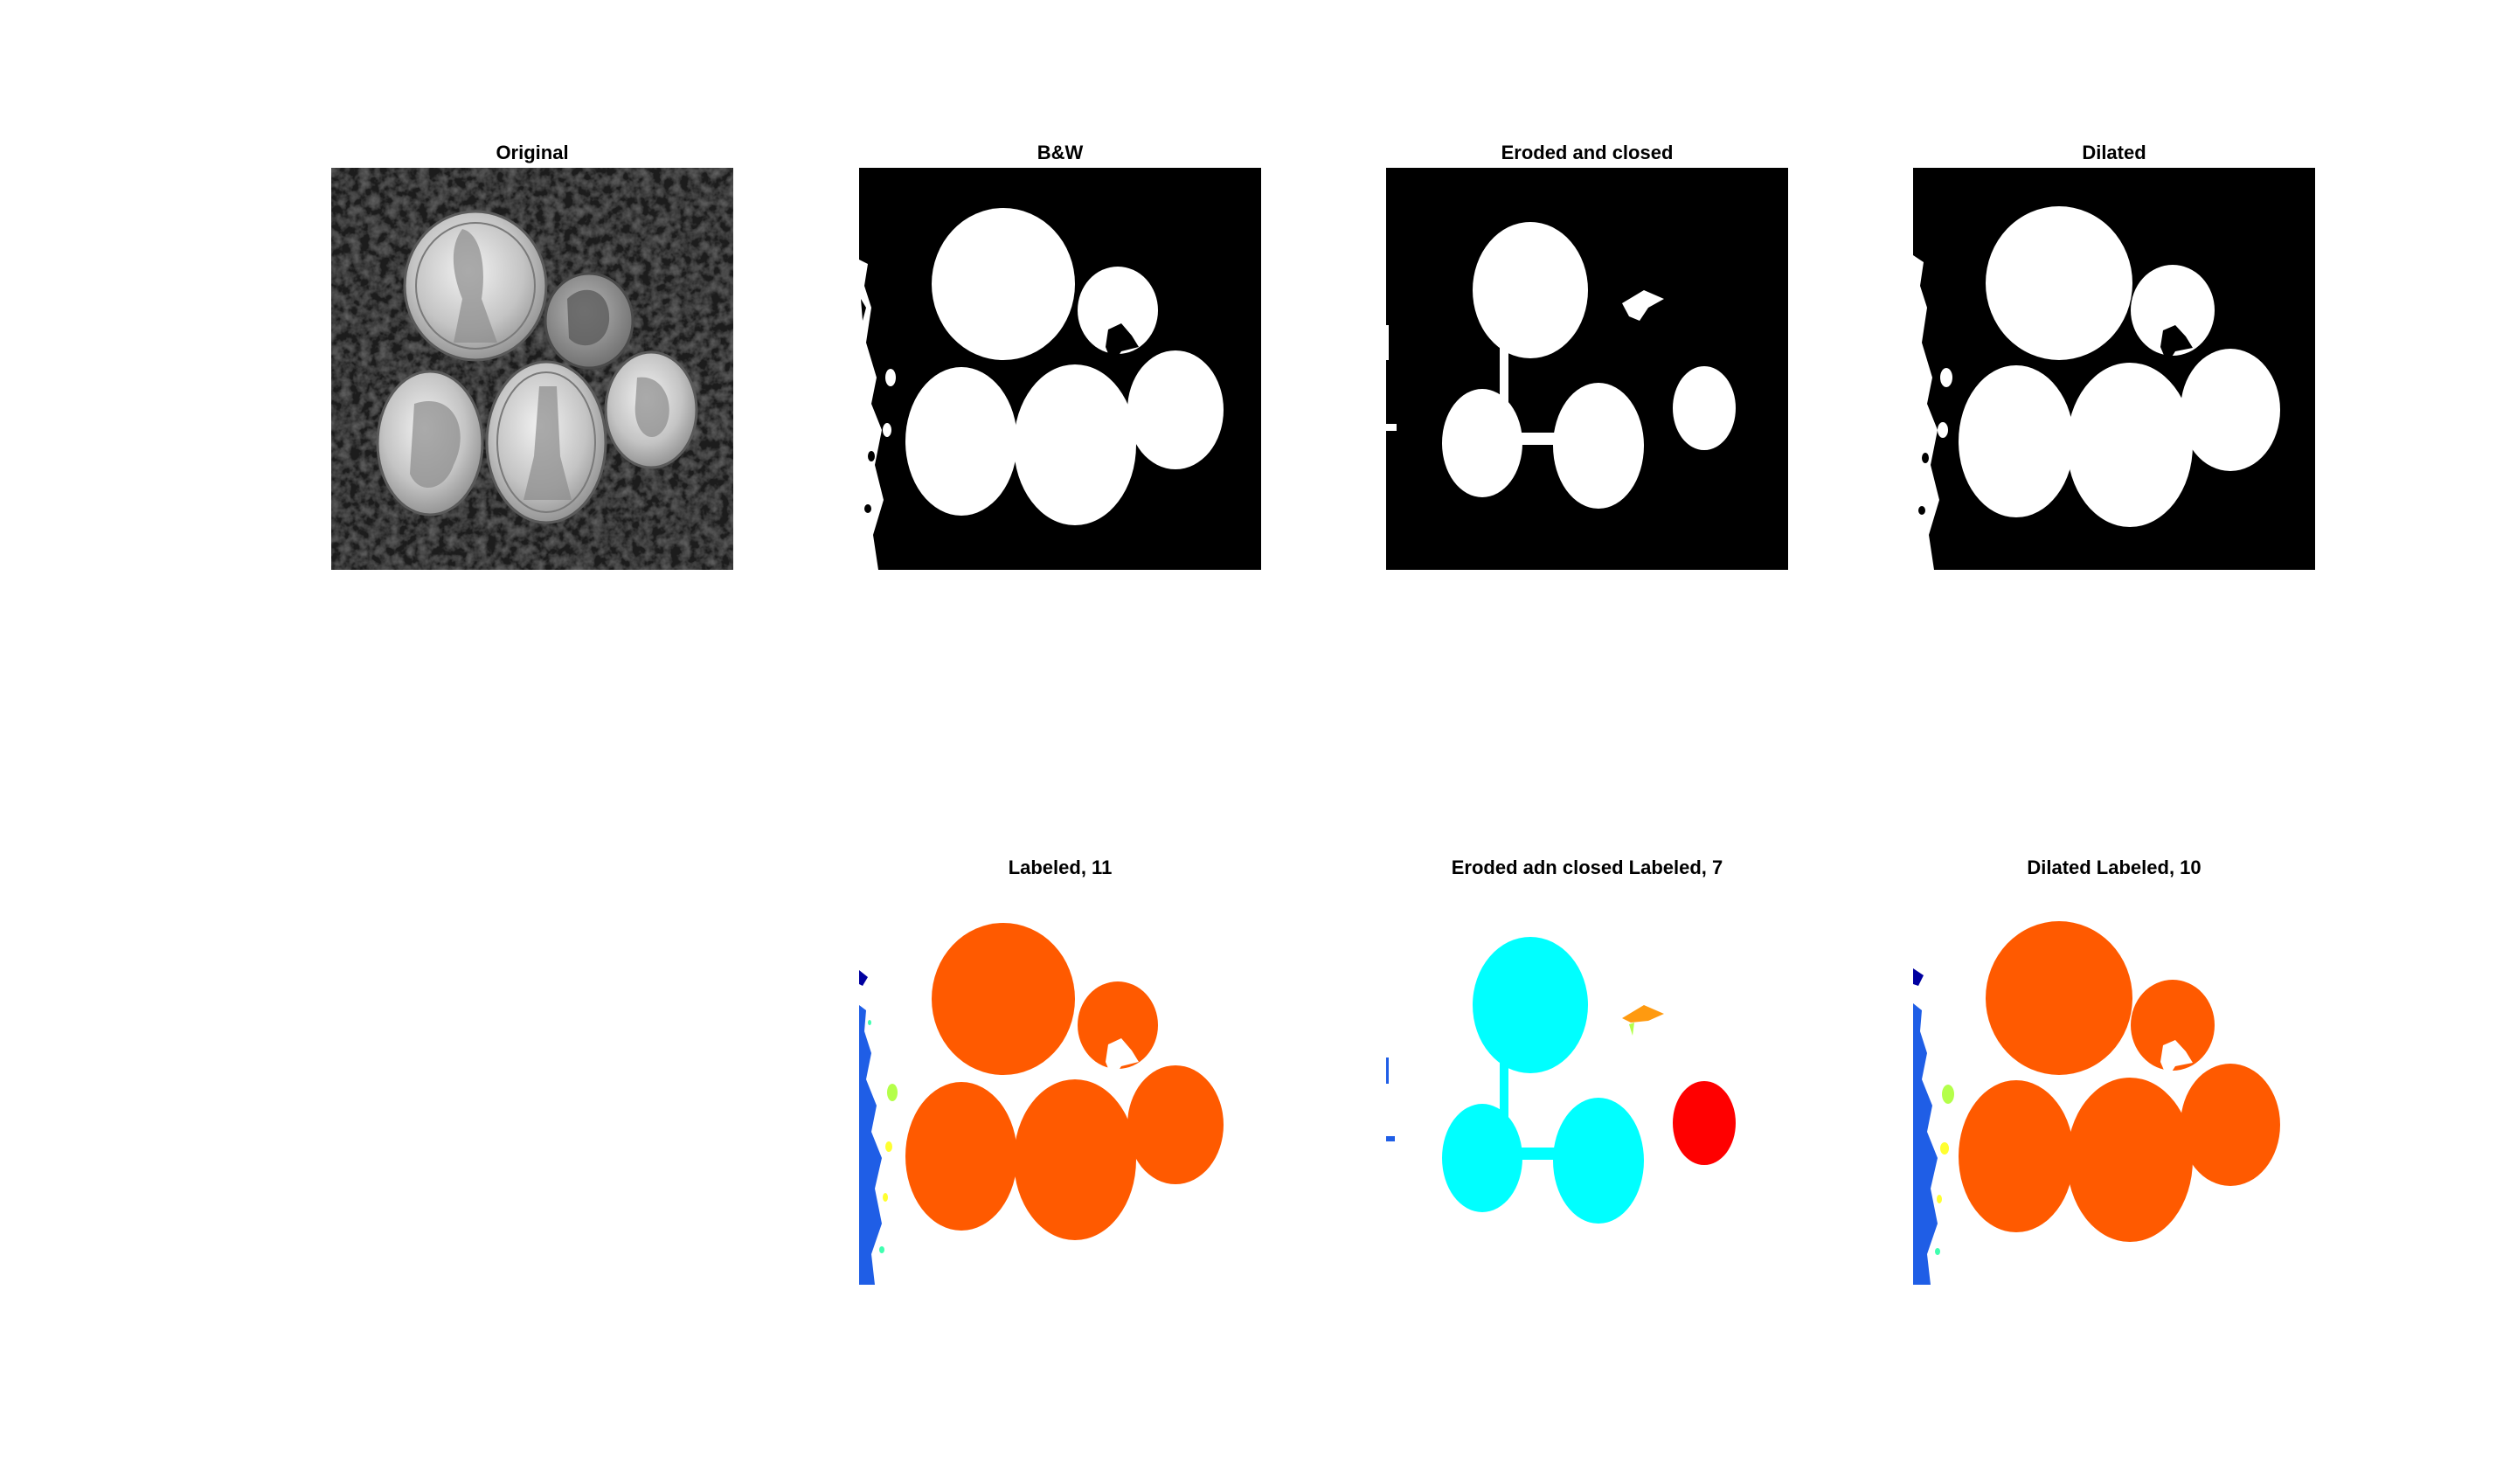 The image size is (2517, 1484). I want to click on panel-title: Eroded adn closed Labeled, 7, so click(1587, 867).